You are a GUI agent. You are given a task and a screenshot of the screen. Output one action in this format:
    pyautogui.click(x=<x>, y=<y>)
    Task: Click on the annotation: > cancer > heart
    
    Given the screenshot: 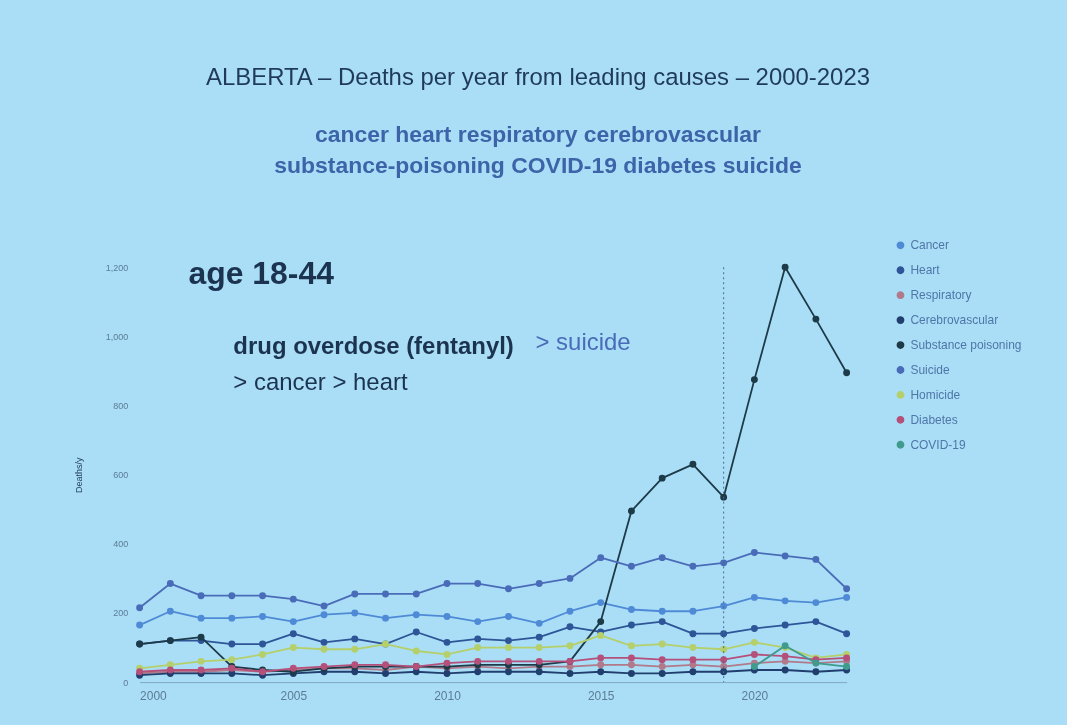 What is the action you would take?
    pyautogui.click(x=320, y=381)
    